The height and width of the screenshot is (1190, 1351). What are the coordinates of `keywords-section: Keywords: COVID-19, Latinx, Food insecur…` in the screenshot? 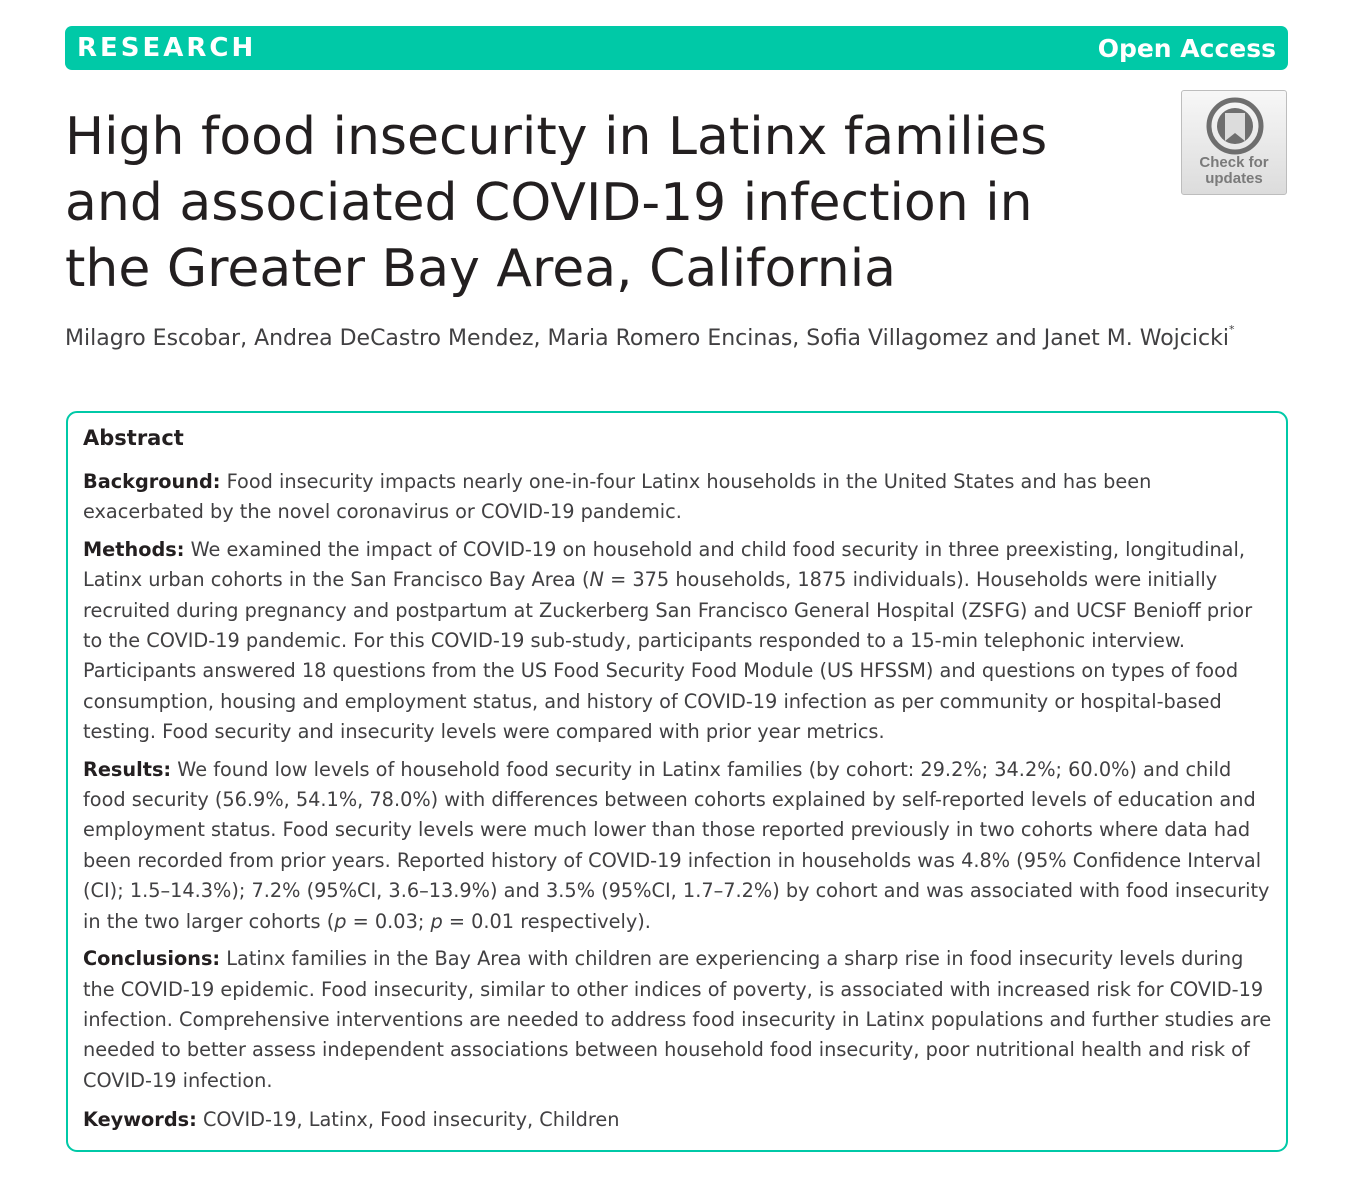 It's located at (679, 1120).